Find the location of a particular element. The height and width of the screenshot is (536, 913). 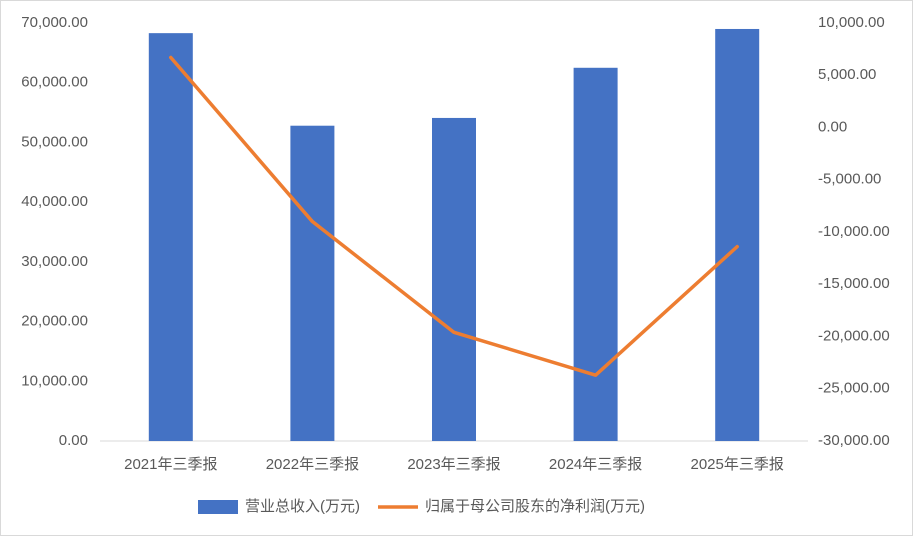

y-tick-label: 50,000.00 is located at coordinates (54, 141).